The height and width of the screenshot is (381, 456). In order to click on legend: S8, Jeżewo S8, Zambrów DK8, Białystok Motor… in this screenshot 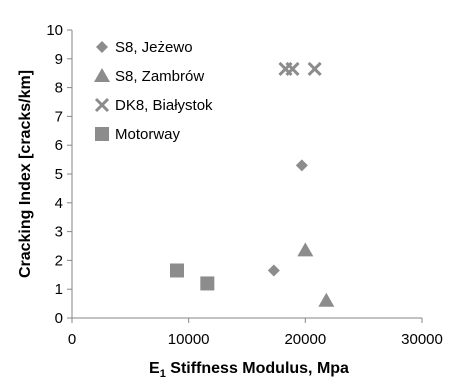, I will do `click(153, 91)`.